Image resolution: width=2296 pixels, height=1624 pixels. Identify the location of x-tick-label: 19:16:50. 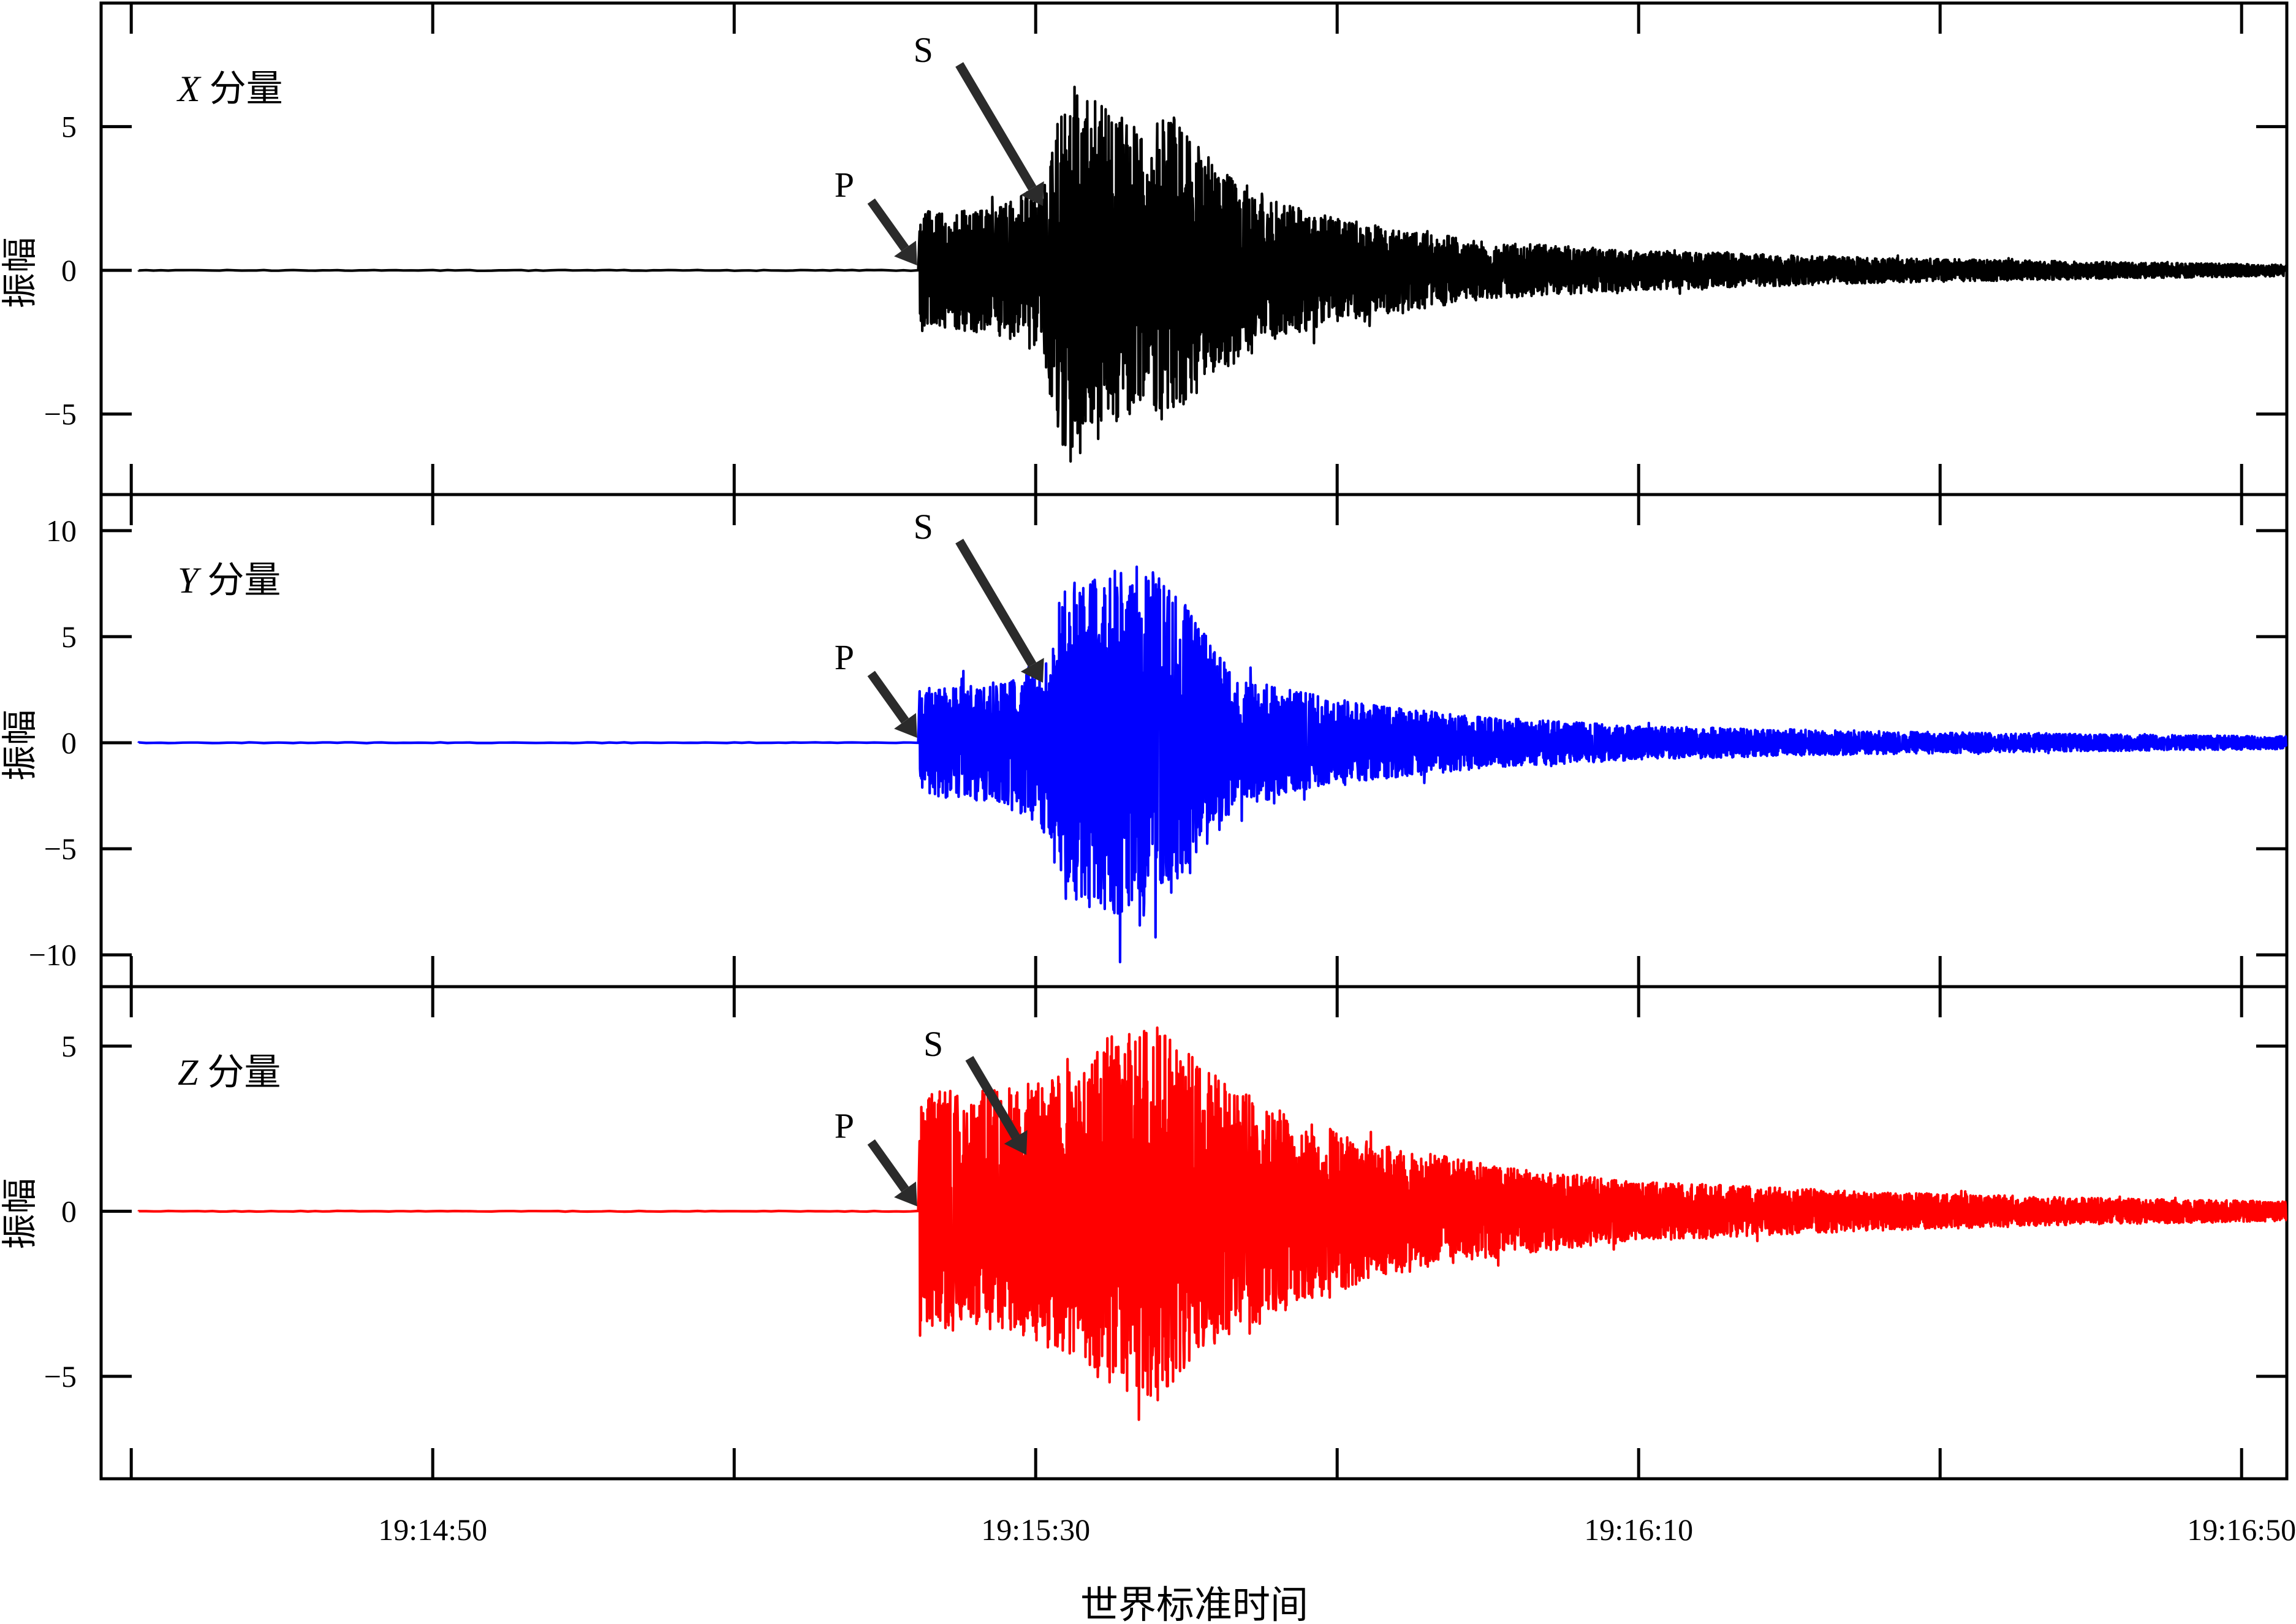
(2241, 1529).